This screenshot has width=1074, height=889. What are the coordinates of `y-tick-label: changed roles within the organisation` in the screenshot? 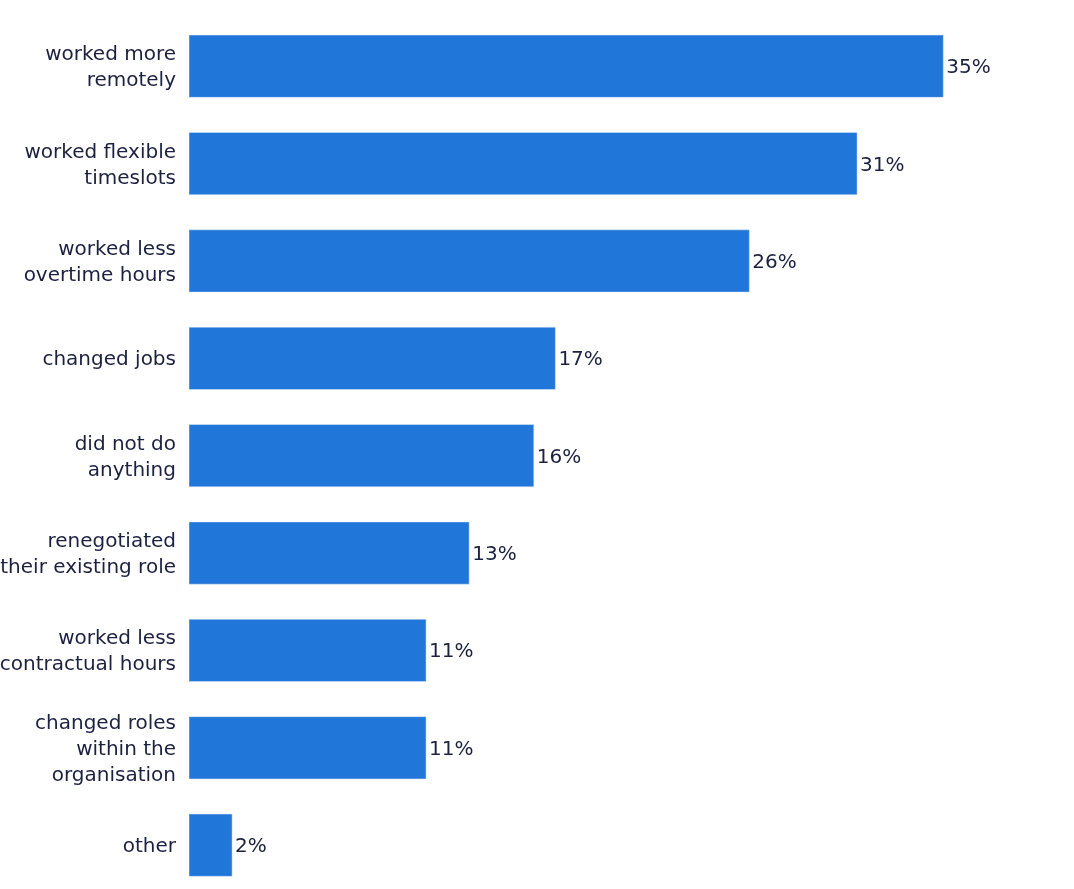 It's located at (105, 747).